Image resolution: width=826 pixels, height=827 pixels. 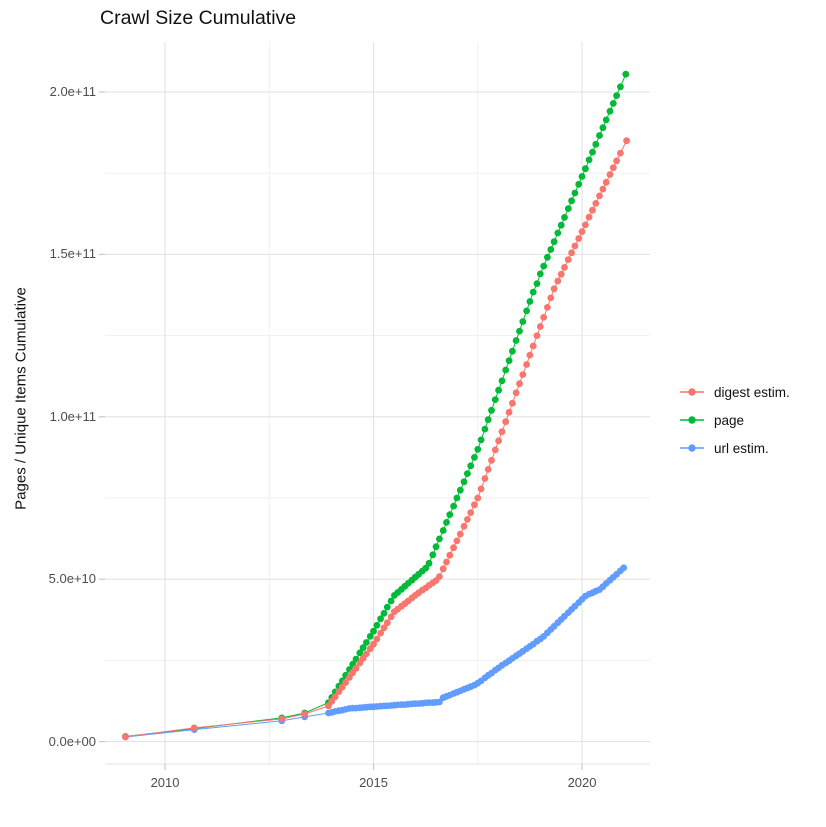 I want to click on x-tick-label: 2015, so click(x=373, y=782).